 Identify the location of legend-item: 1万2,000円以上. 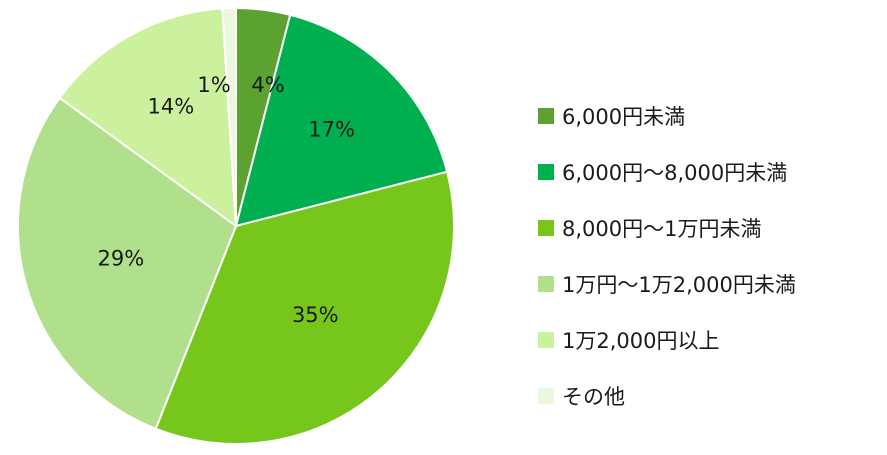
(667, 340).